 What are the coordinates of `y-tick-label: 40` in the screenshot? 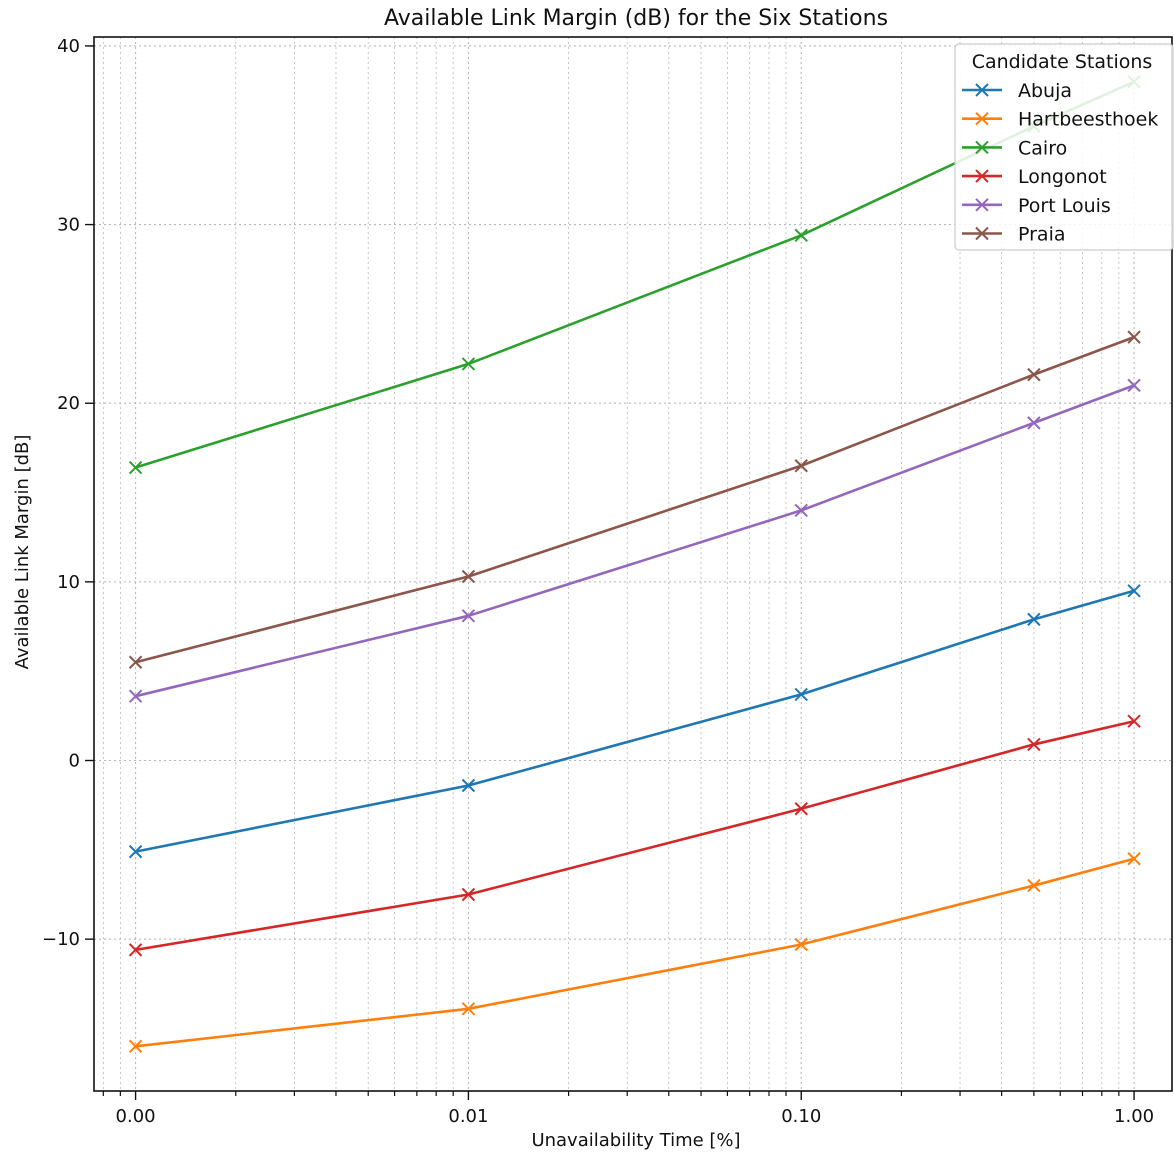 It's located at (68, 46).